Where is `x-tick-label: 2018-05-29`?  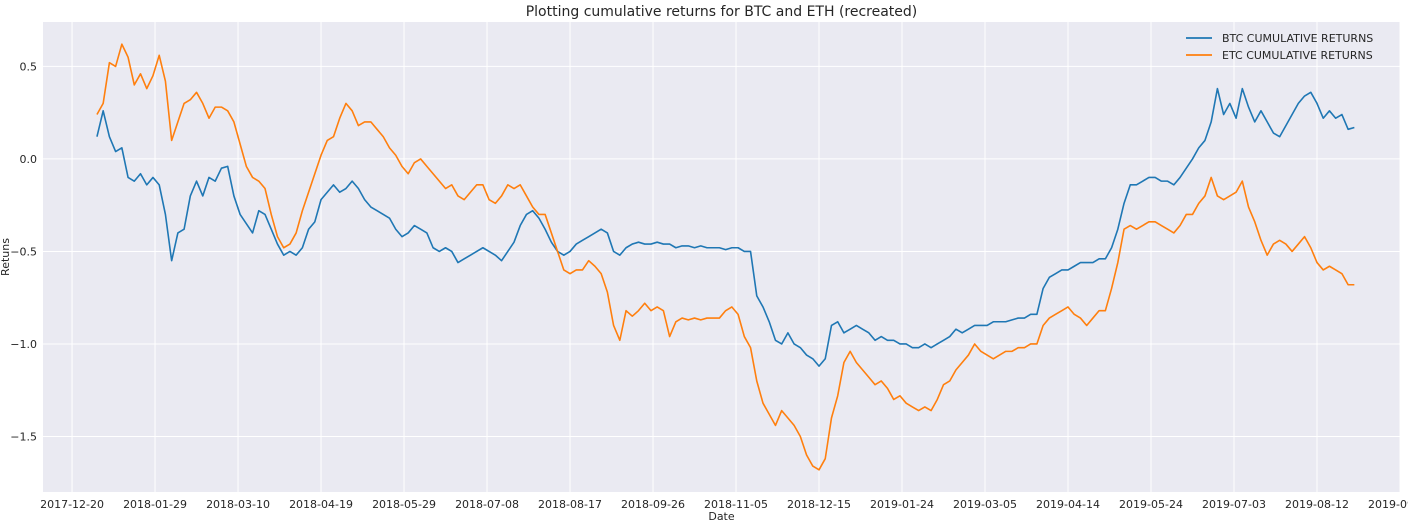 x-tick-label: 2018-05-29 is located at coordinates (404, 504).